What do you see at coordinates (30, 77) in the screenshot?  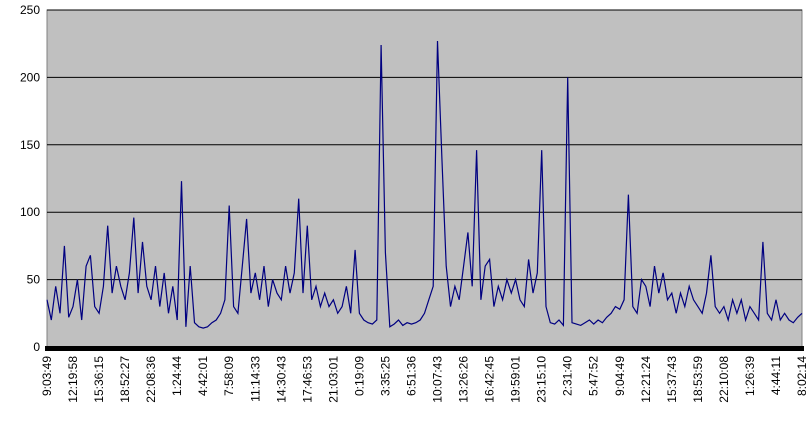 I see `y-tick-label: 200` at bounding box center [30, 77].